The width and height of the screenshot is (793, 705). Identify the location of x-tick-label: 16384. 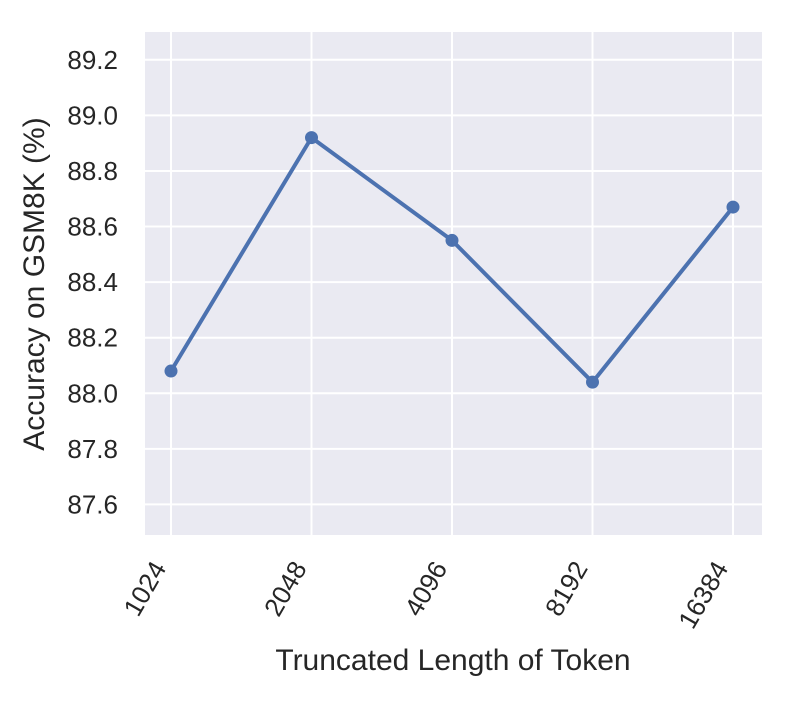
(703, 595).